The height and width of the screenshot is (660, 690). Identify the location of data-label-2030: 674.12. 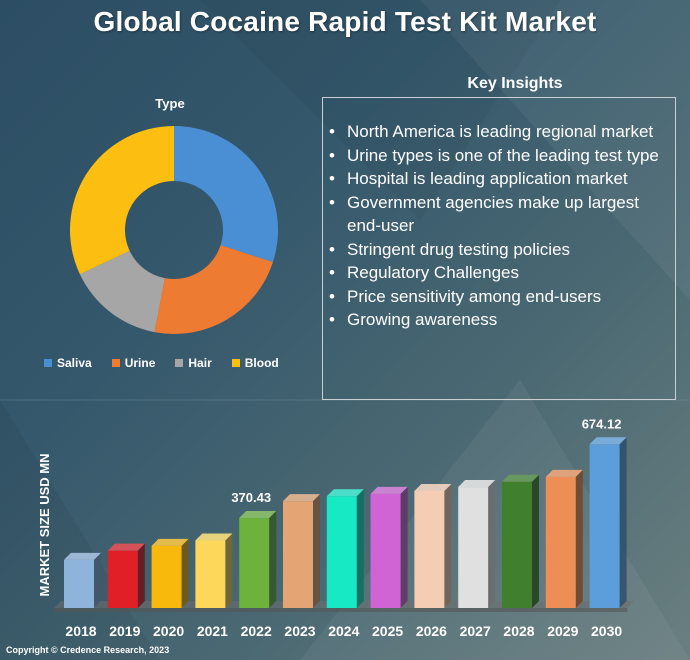
(602, 423).